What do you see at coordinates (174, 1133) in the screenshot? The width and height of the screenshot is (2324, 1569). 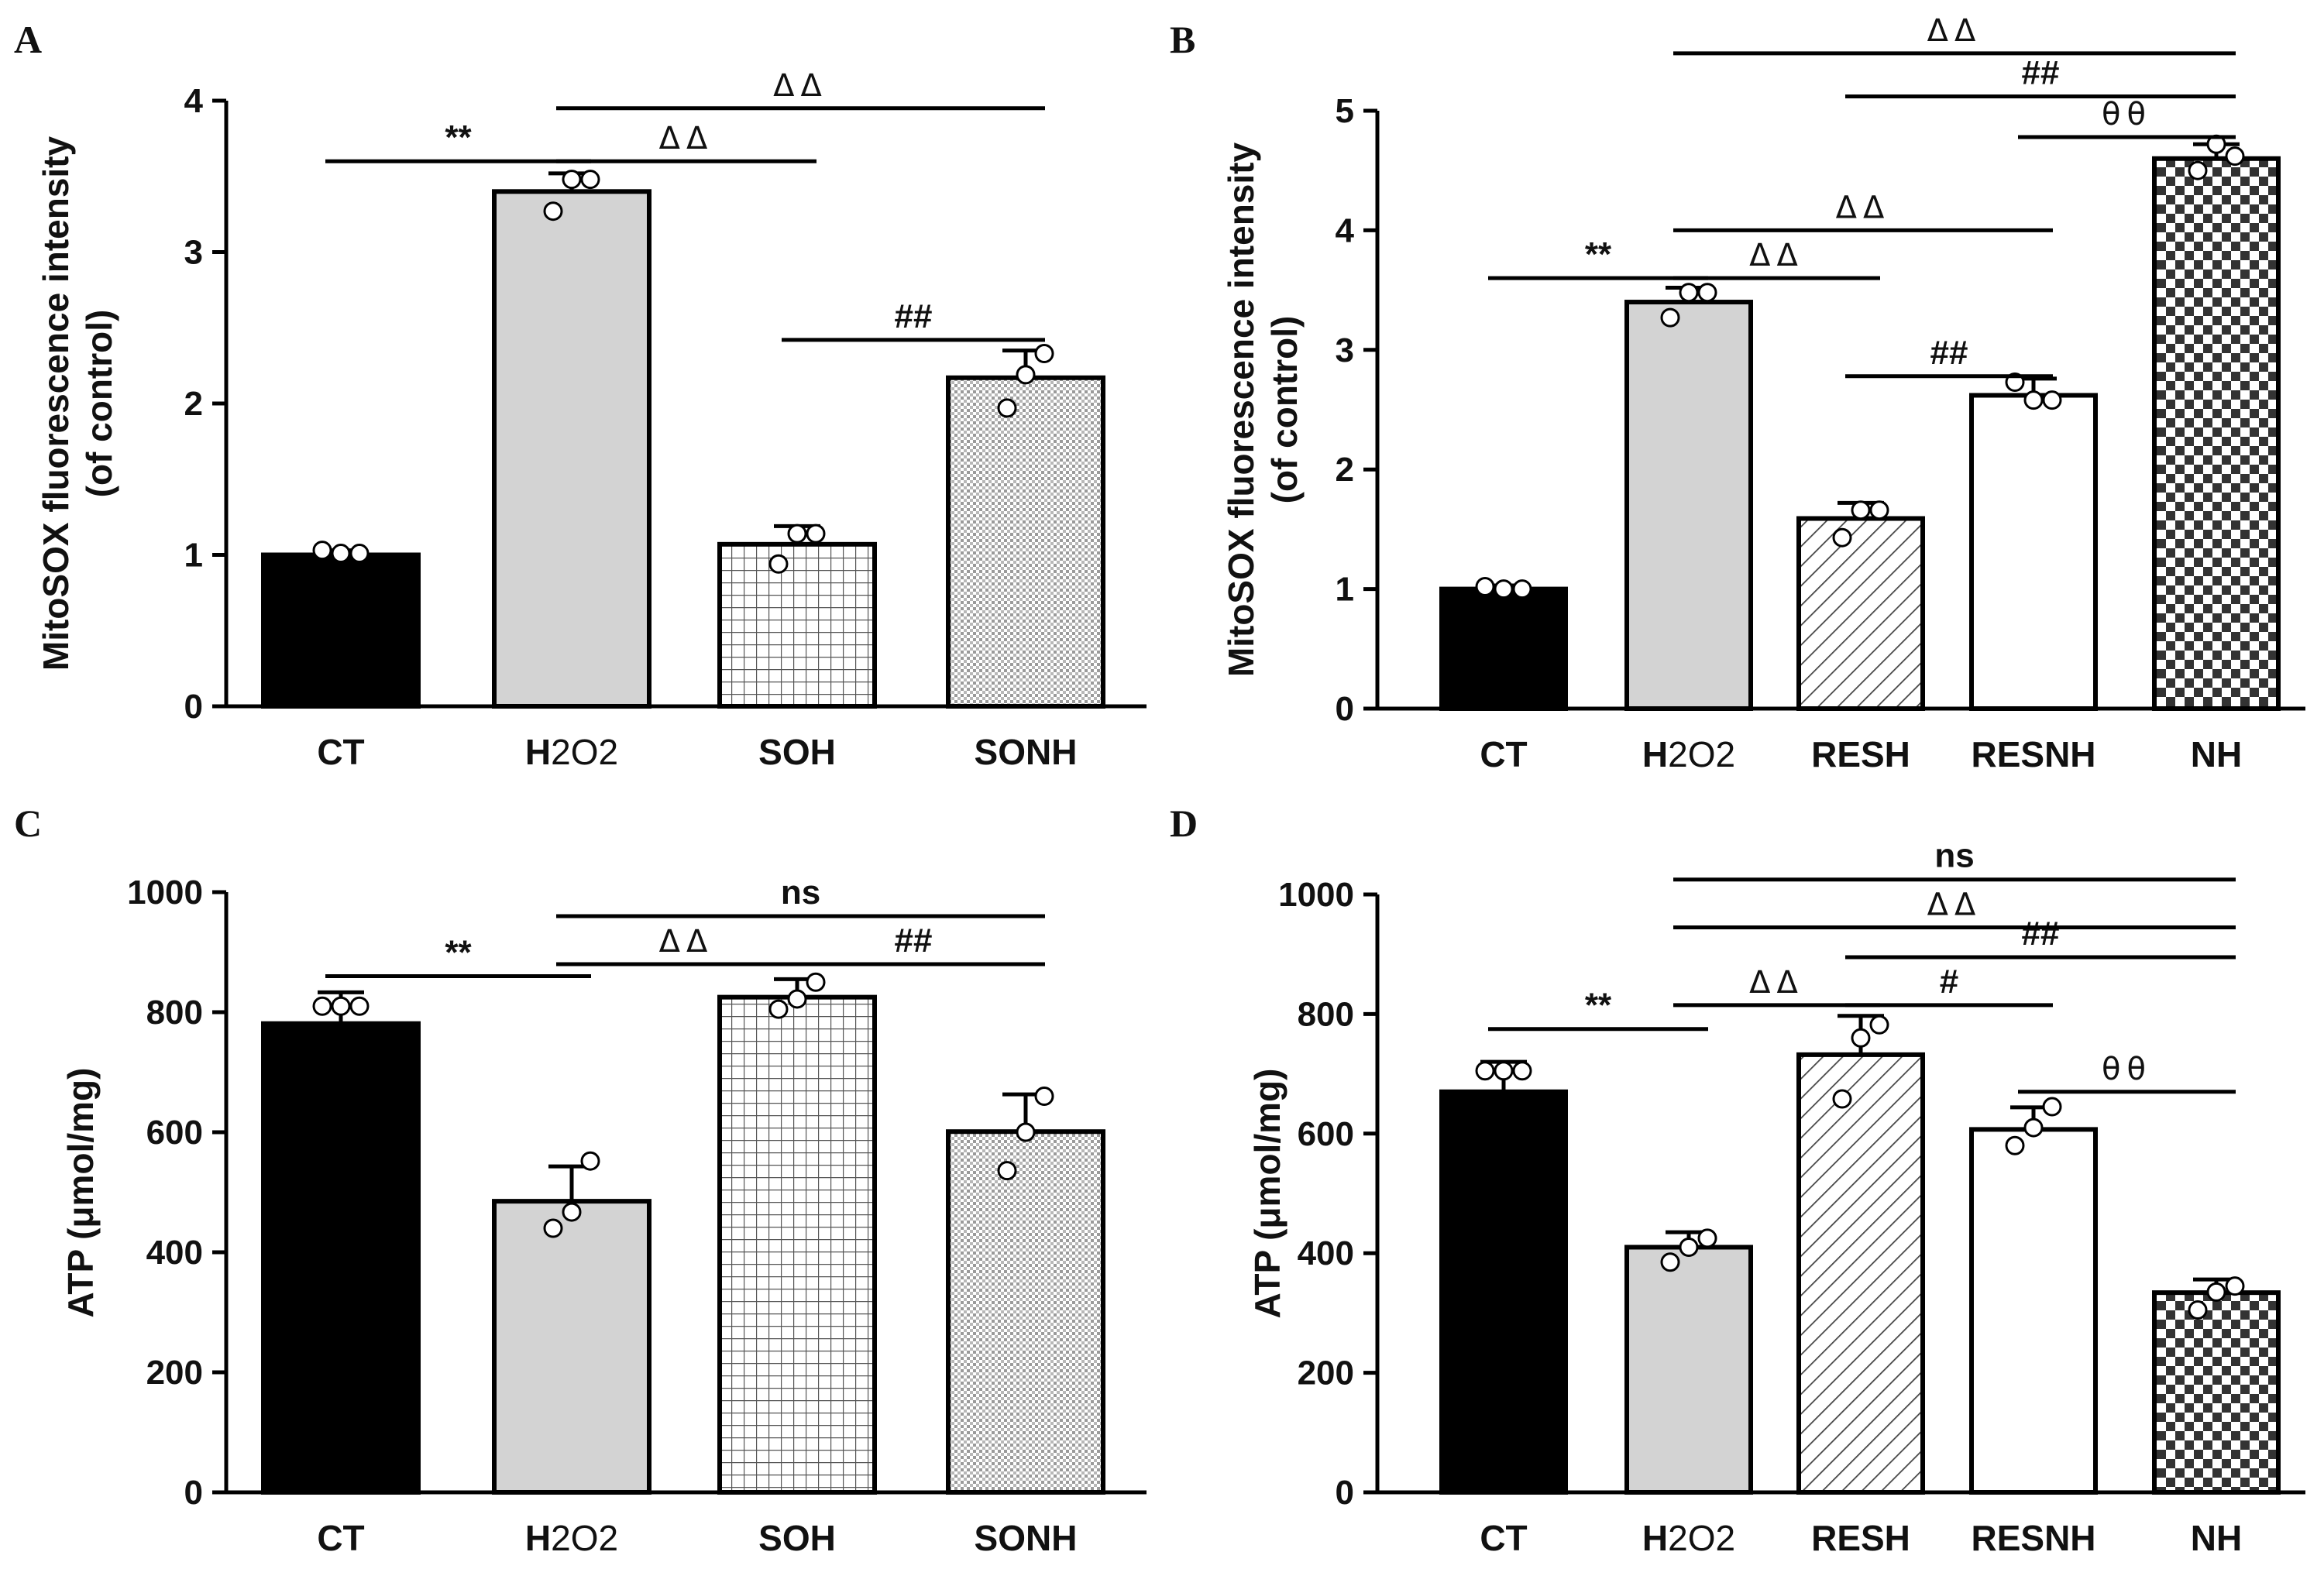 I see `y-tick-label: 600` at bounding box center [174, 1133].